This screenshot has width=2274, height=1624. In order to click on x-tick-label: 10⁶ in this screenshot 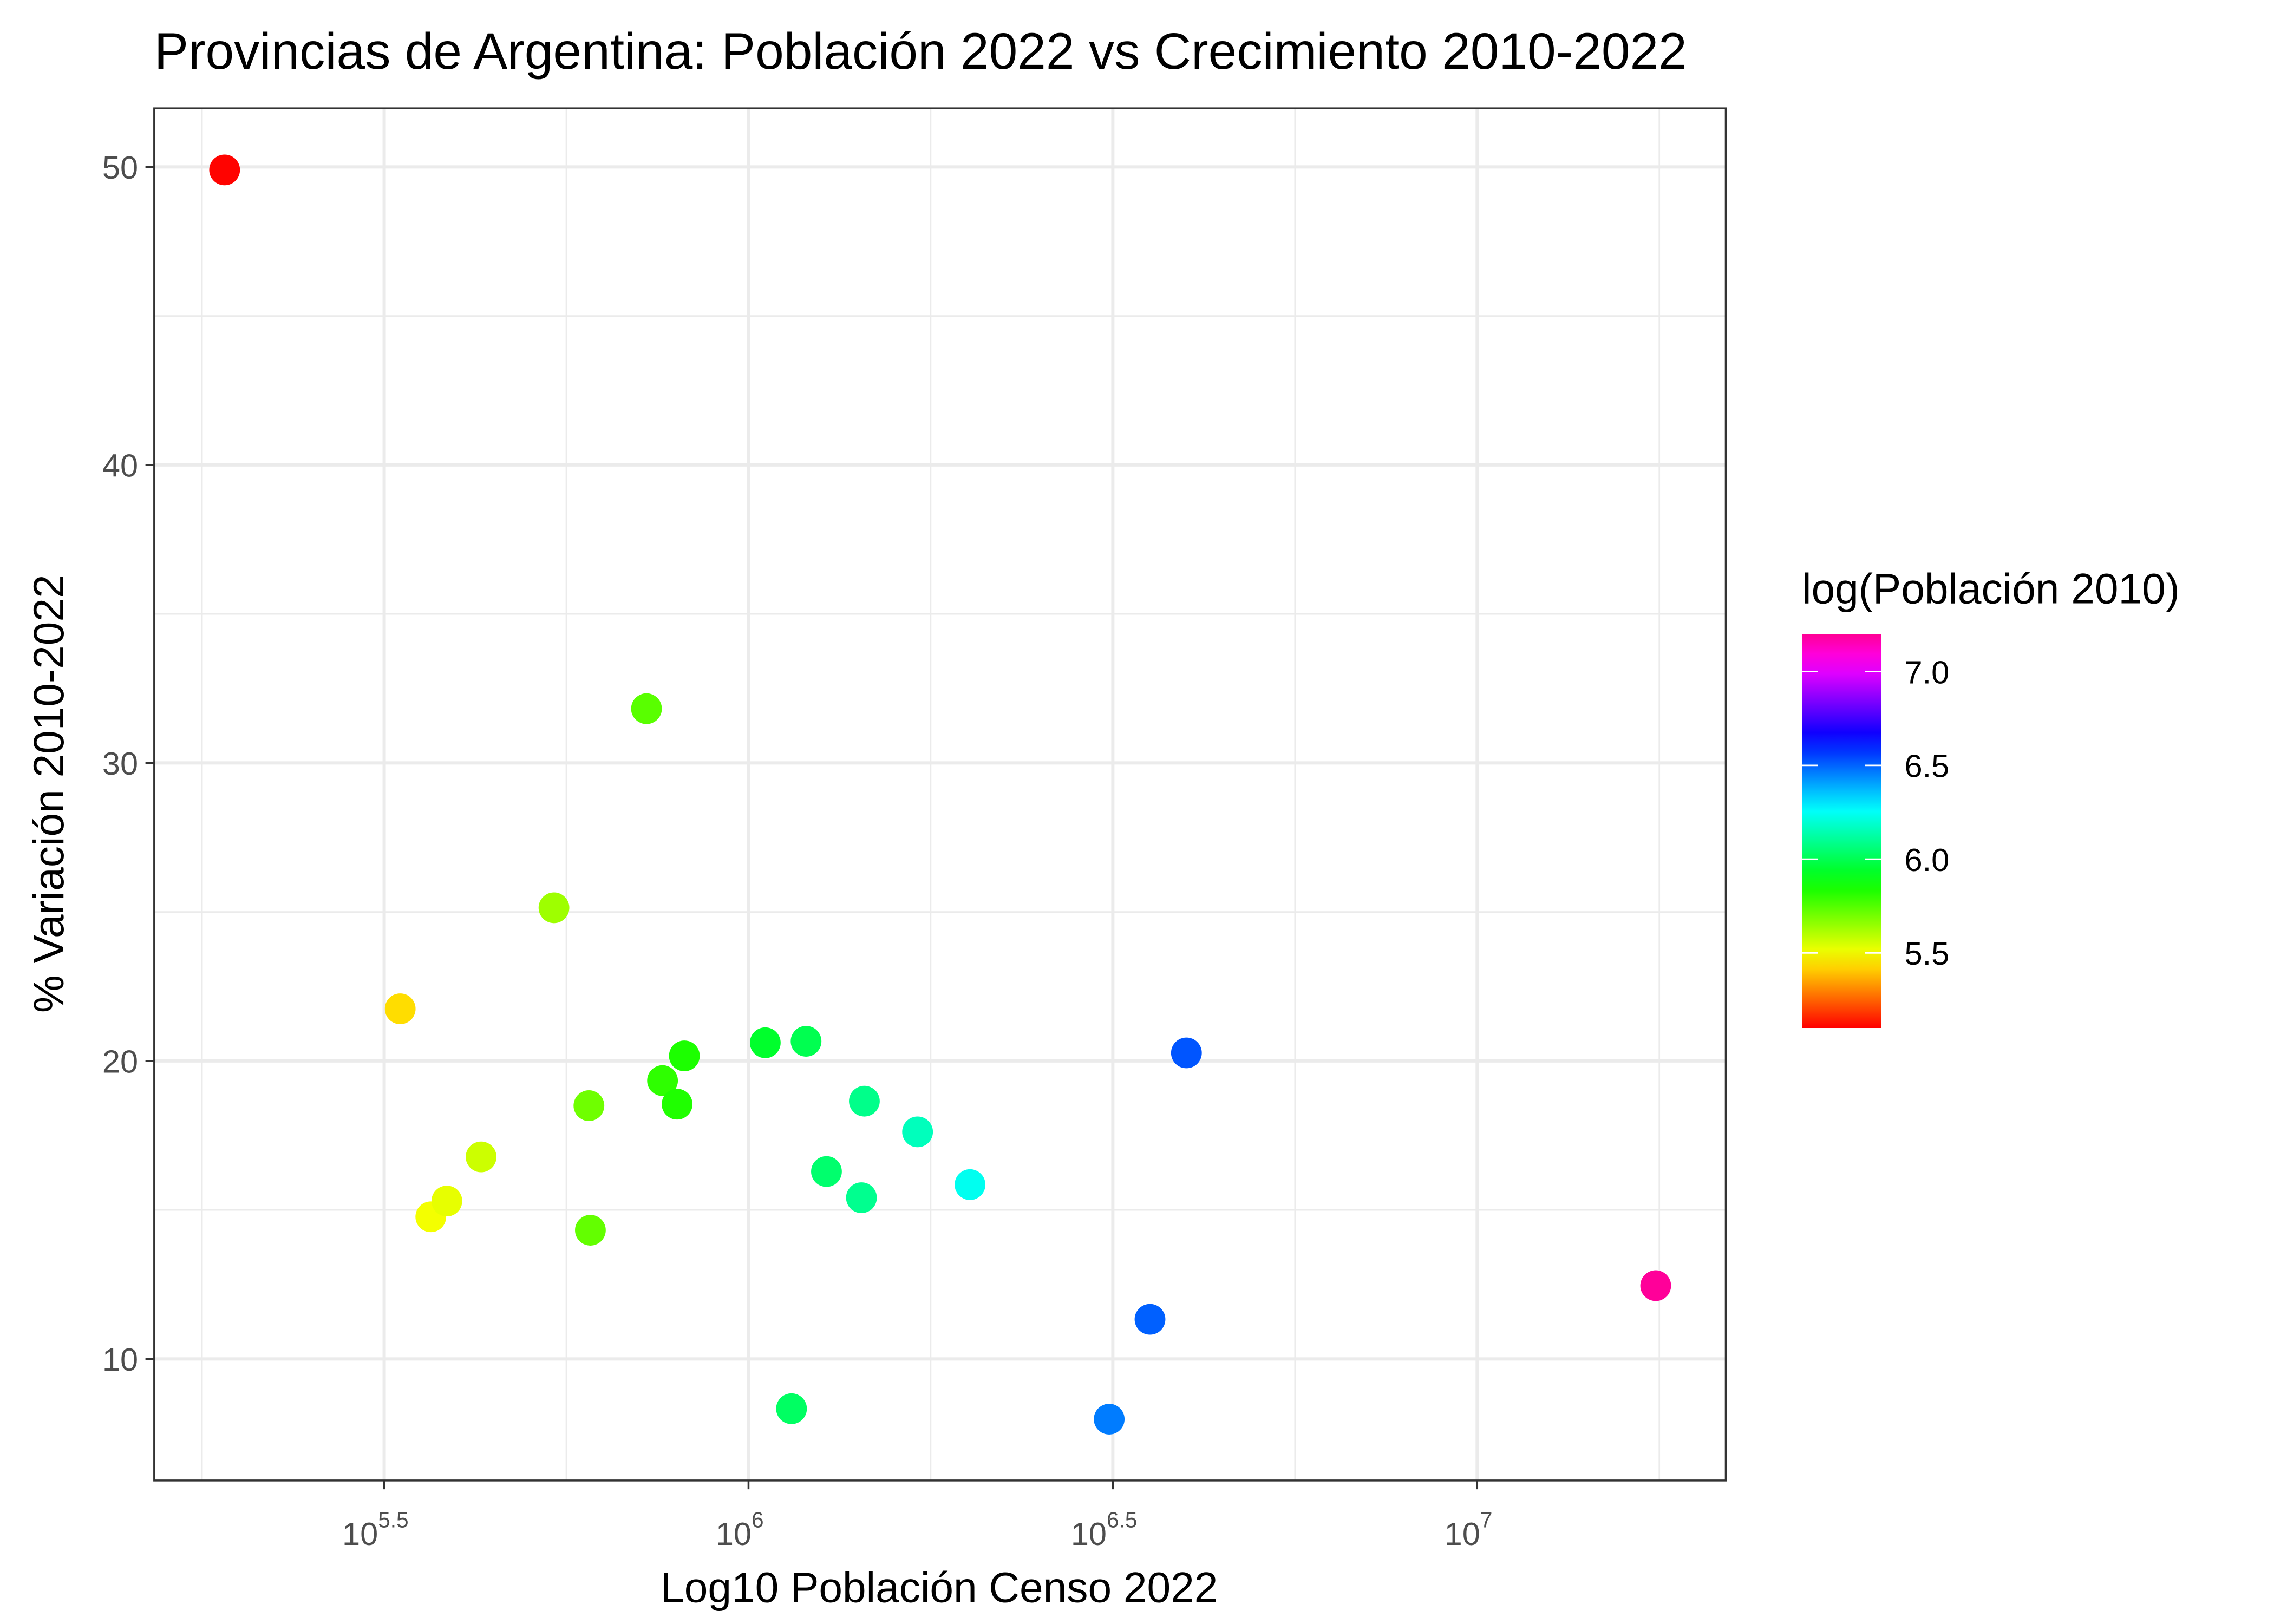, I will do `click(740, 1529)`.